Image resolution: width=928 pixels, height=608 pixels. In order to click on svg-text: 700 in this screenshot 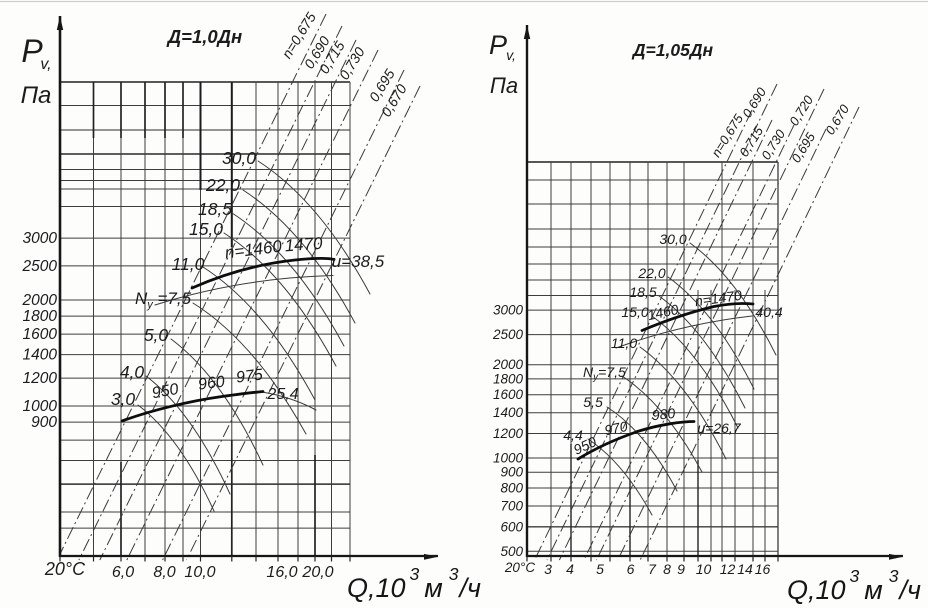, I will do `click(511, 506)`.